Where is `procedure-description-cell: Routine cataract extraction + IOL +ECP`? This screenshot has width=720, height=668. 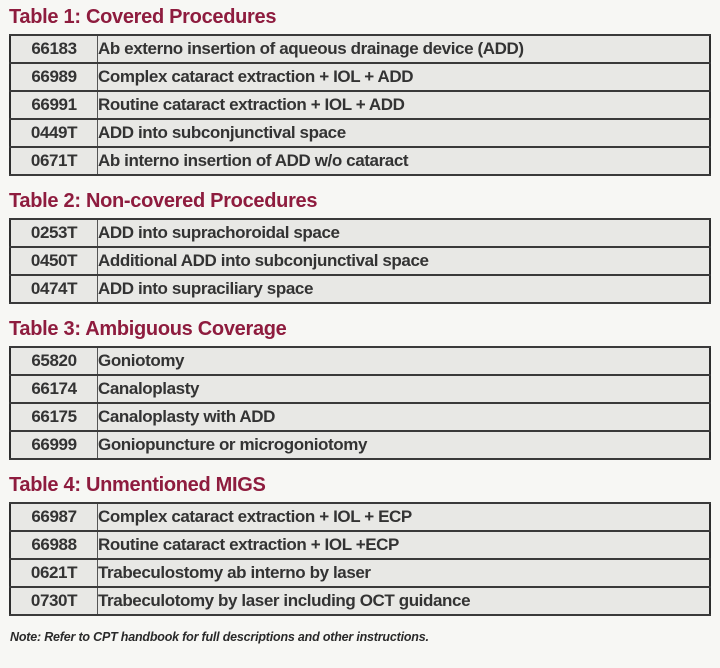
procedure-description-cell: Routine cataract extraction + IOL +ECP is located at coordinates (403, 545).